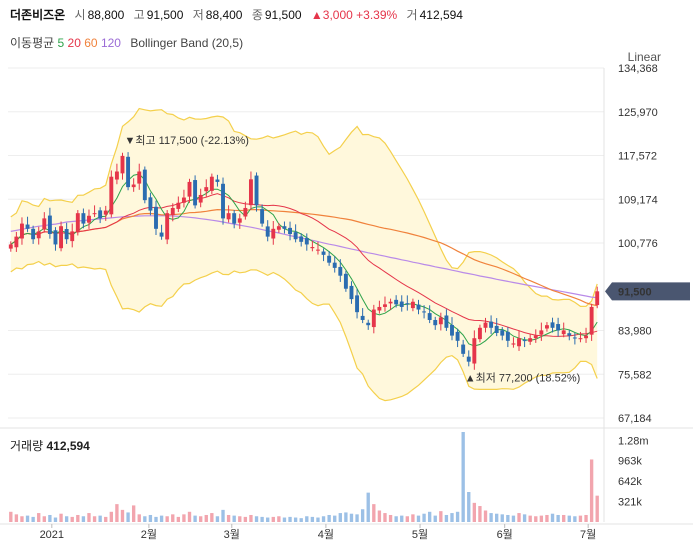 The height and width of the screenshot is (542, 693). I want to click on x-tick-label: 5월, so click(420, 534).